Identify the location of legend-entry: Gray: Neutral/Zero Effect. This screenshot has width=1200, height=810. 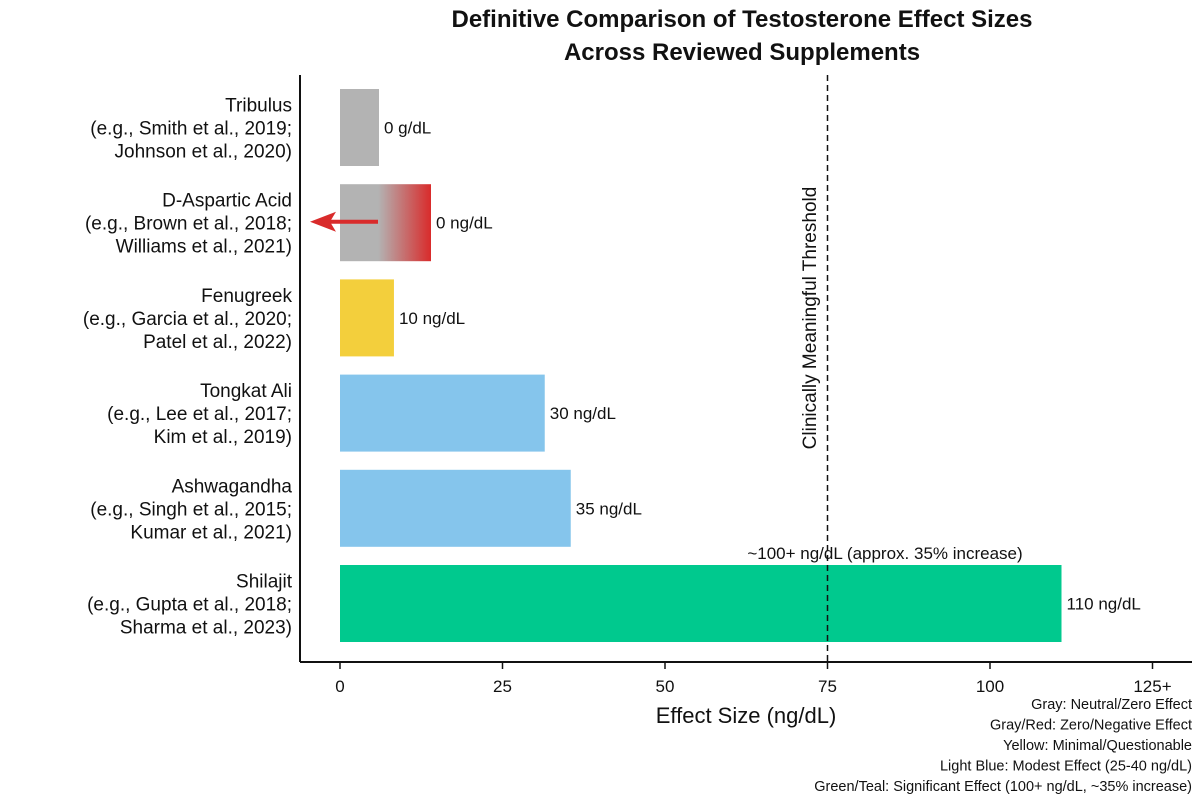
(1111, 705).